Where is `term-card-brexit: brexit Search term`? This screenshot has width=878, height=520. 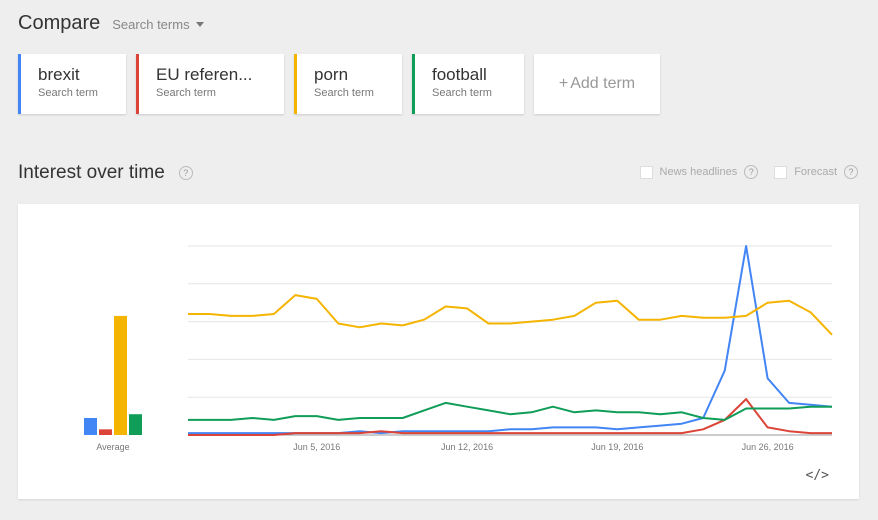
term-card-brexit: brexit Search term is located at coordinates (72, 84).